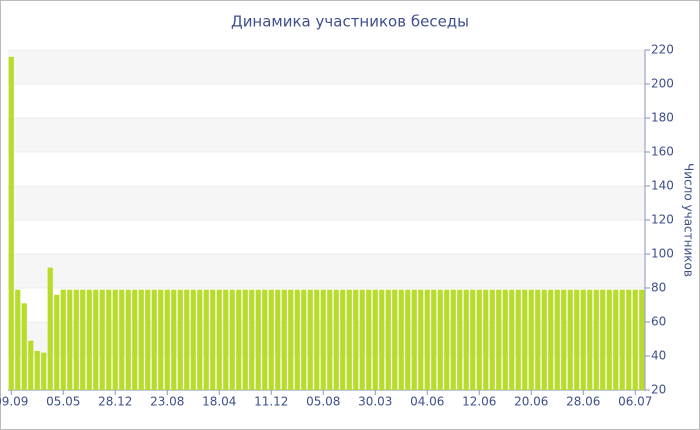 This screenshot has height=430, width=700. I want to click on y-axis-label: Число участников, so click(689, 220).